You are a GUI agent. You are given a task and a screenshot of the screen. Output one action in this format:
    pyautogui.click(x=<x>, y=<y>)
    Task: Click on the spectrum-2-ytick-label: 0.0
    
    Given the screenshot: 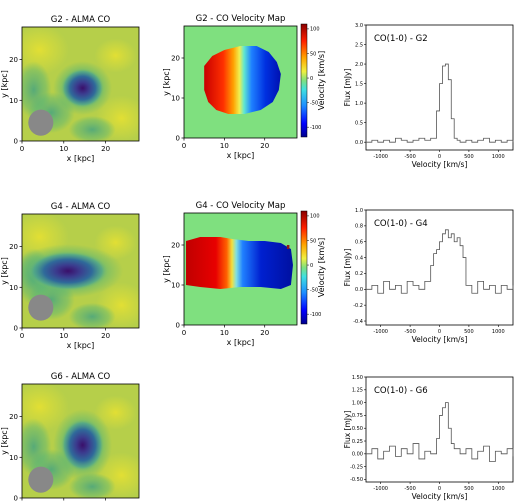 What is the action you would take?
    pyautogui.click(x=359, y=290)
    